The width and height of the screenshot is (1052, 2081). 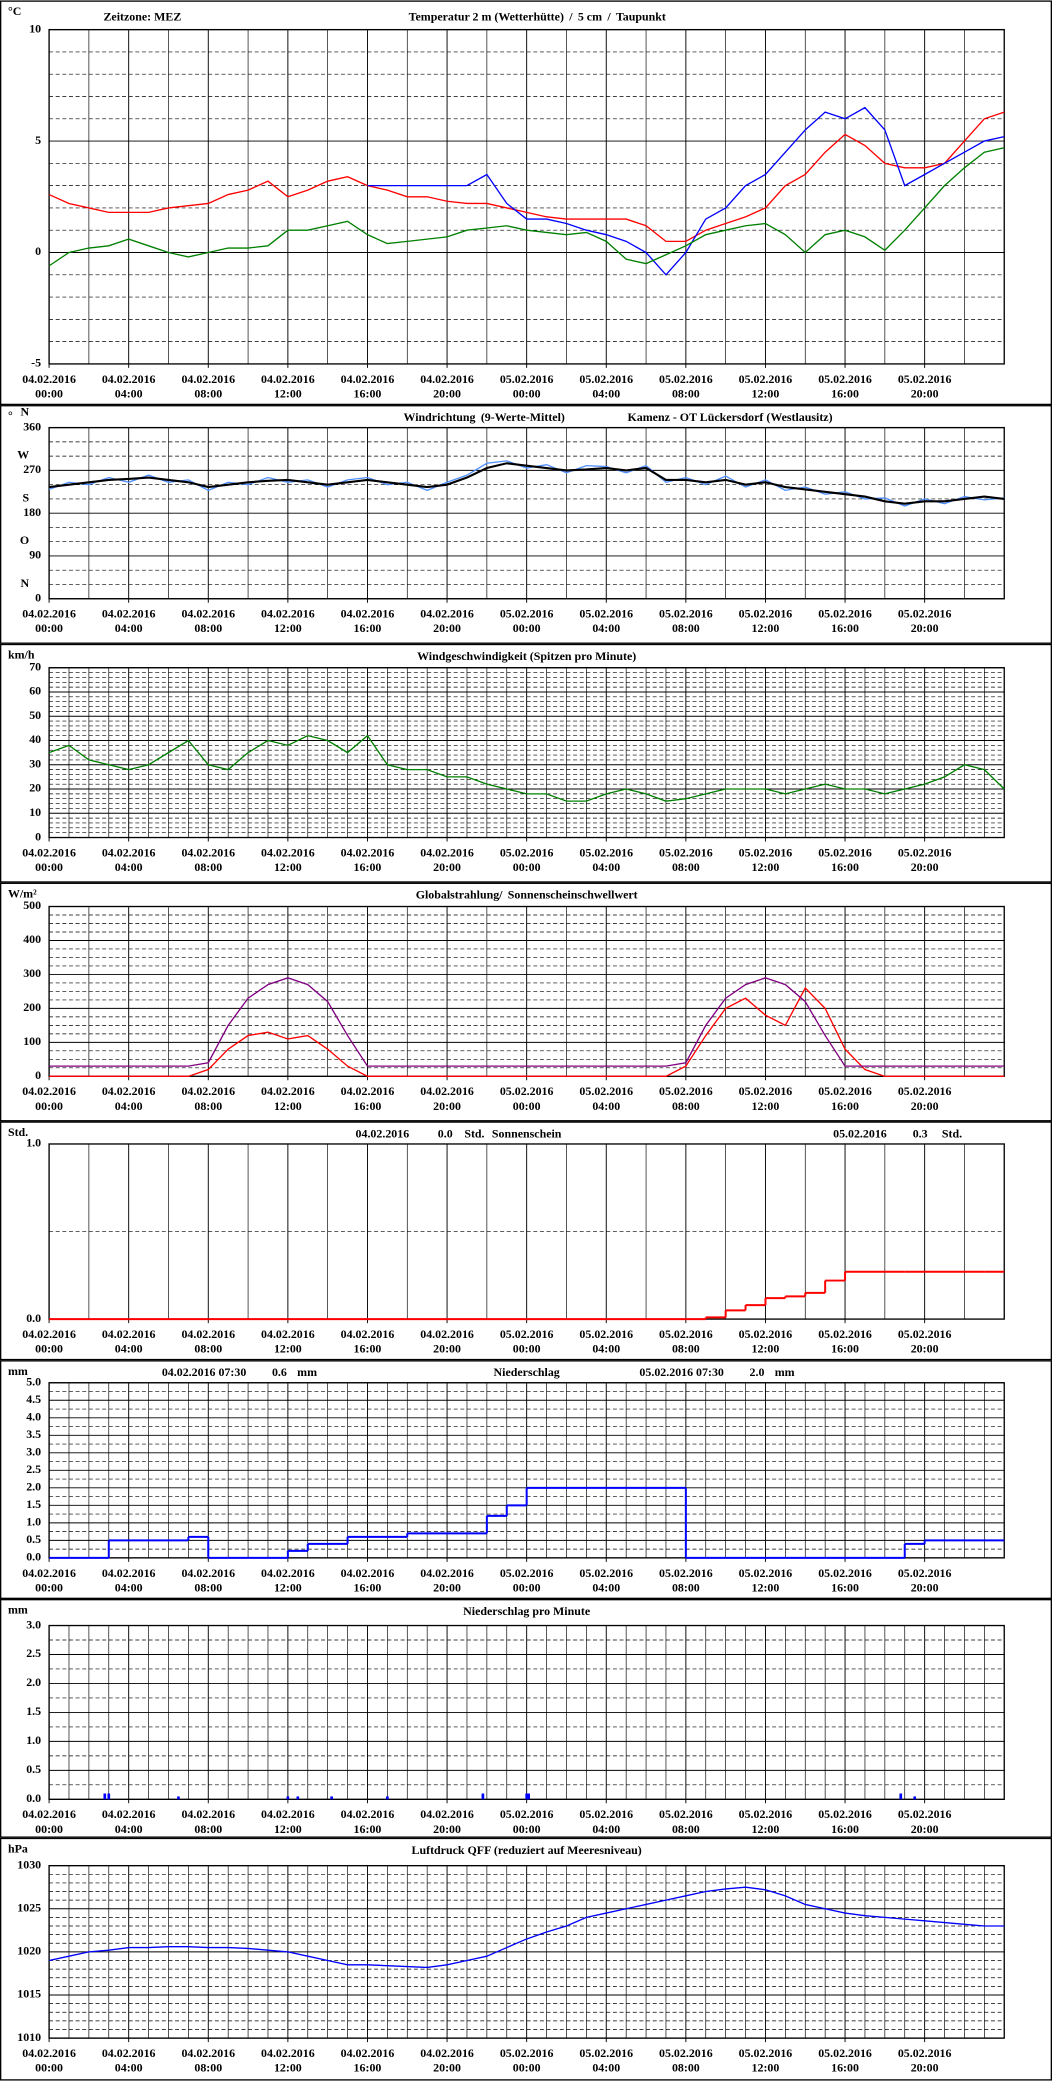 What do you see at coordinates (33, 1487) in the screenshot?
I see `y-tick-label: 2.0` at bounding box center [33, 1487].